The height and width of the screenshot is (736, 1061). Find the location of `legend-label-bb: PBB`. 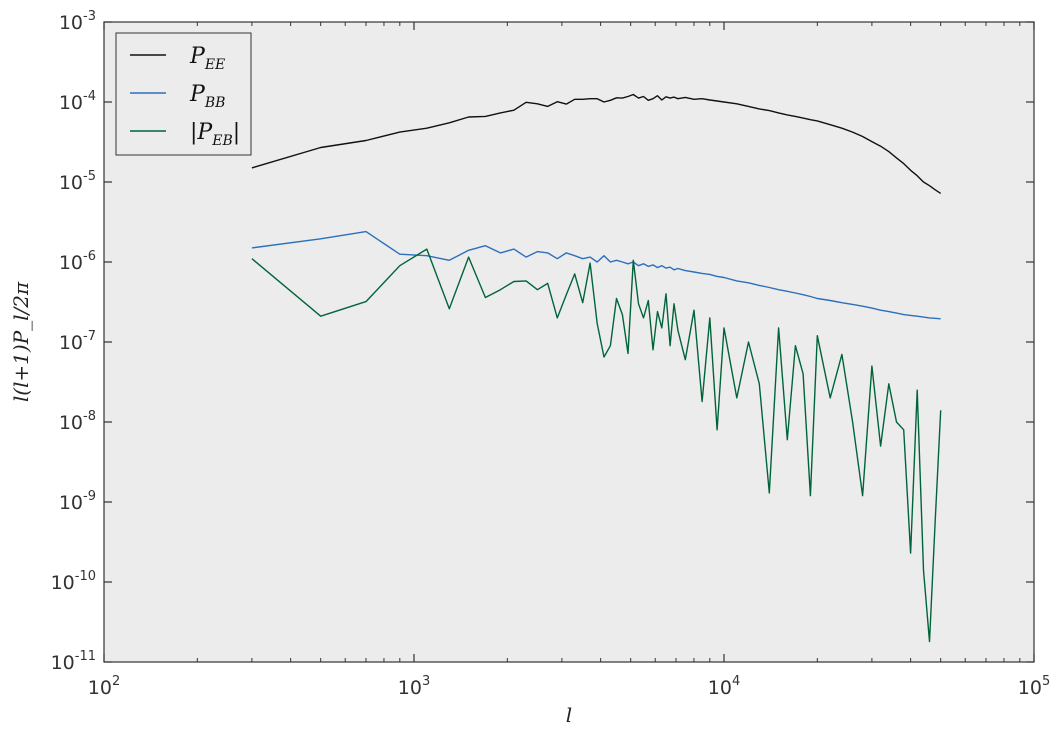

legend-label-bb: PBB is located at coordinates (207, 96).